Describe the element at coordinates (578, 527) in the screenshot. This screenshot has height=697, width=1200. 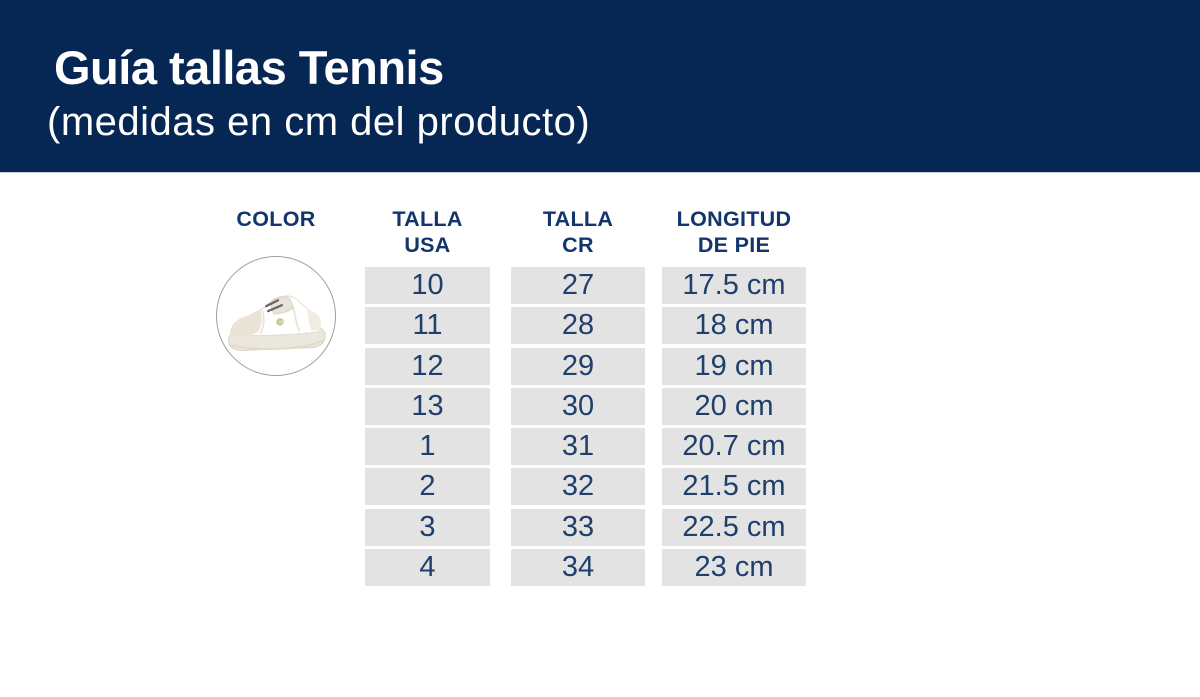
I see `cr-size-cell: 33` at that location.